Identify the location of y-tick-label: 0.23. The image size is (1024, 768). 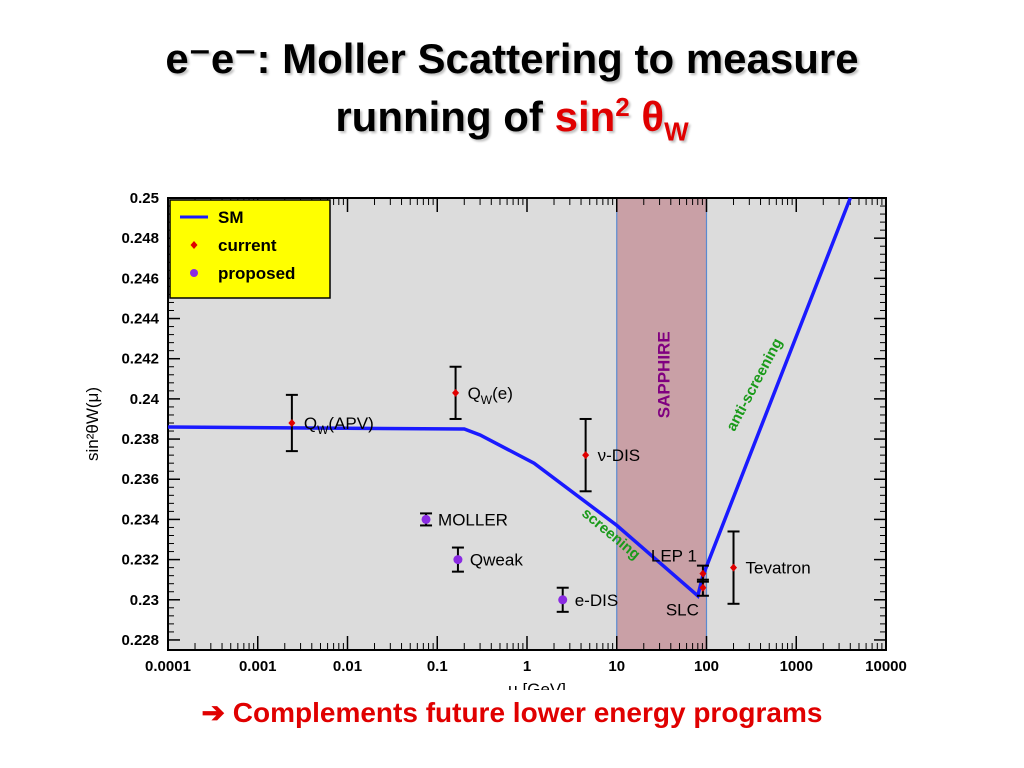
(144, 600).